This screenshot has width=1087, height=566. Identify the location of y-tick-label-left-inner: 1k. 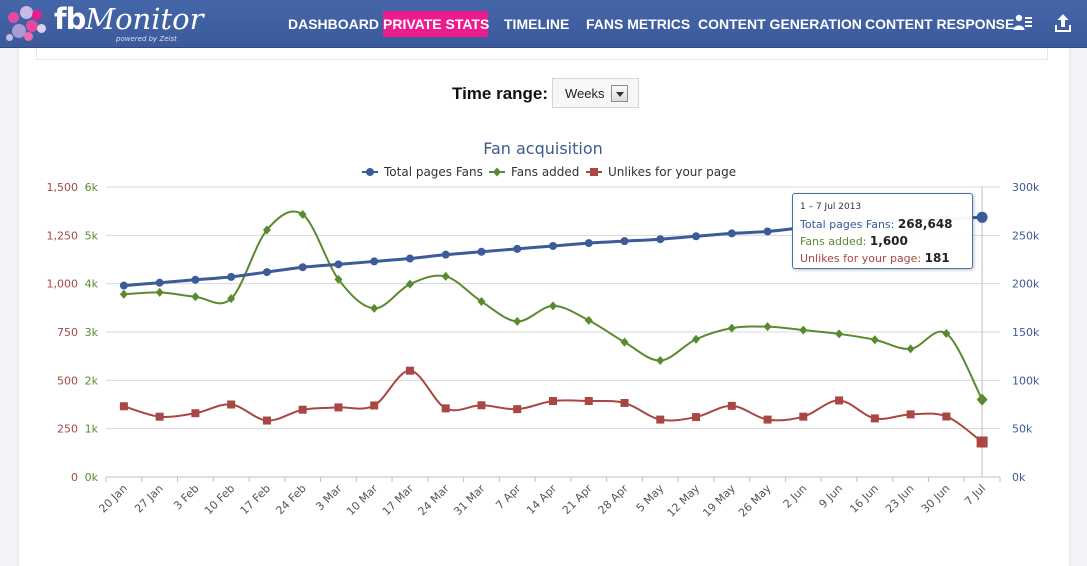
(92, 429).